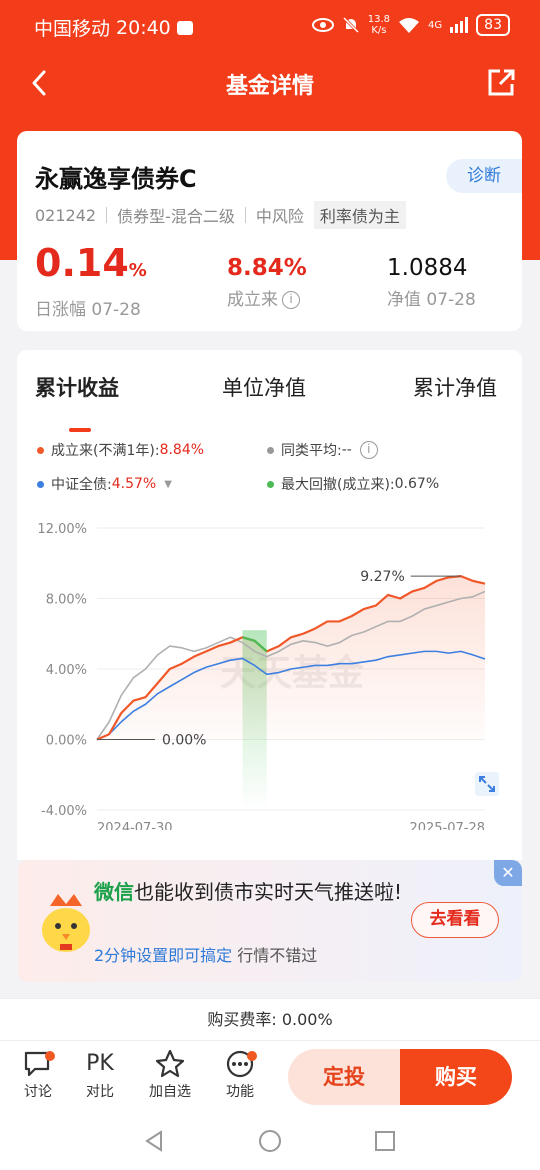 This screenshot has height=1170, width=540. Describe the element at coordinates (143, 28) in the screenshot. I see `clock-text: 20:40` at that location.